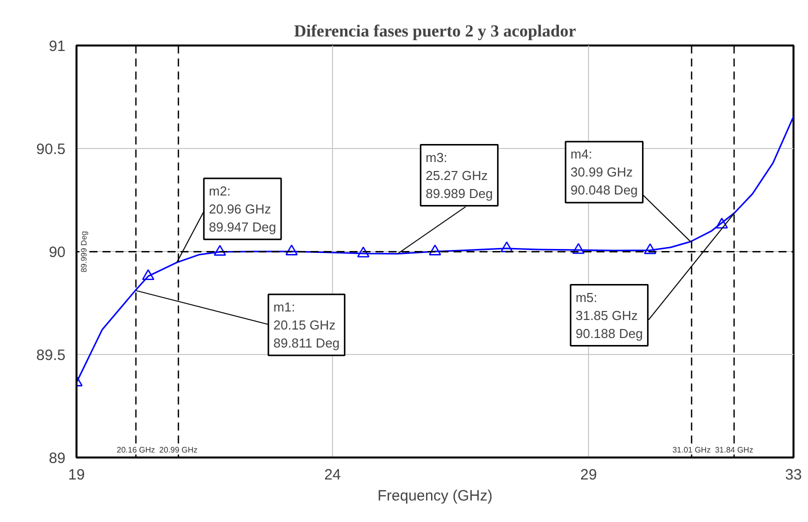  What do you see at coordinates (734, 450) in the screenshot?
I see `ref-line-label: 31.84 GHz` at bounding box center [734, 450].